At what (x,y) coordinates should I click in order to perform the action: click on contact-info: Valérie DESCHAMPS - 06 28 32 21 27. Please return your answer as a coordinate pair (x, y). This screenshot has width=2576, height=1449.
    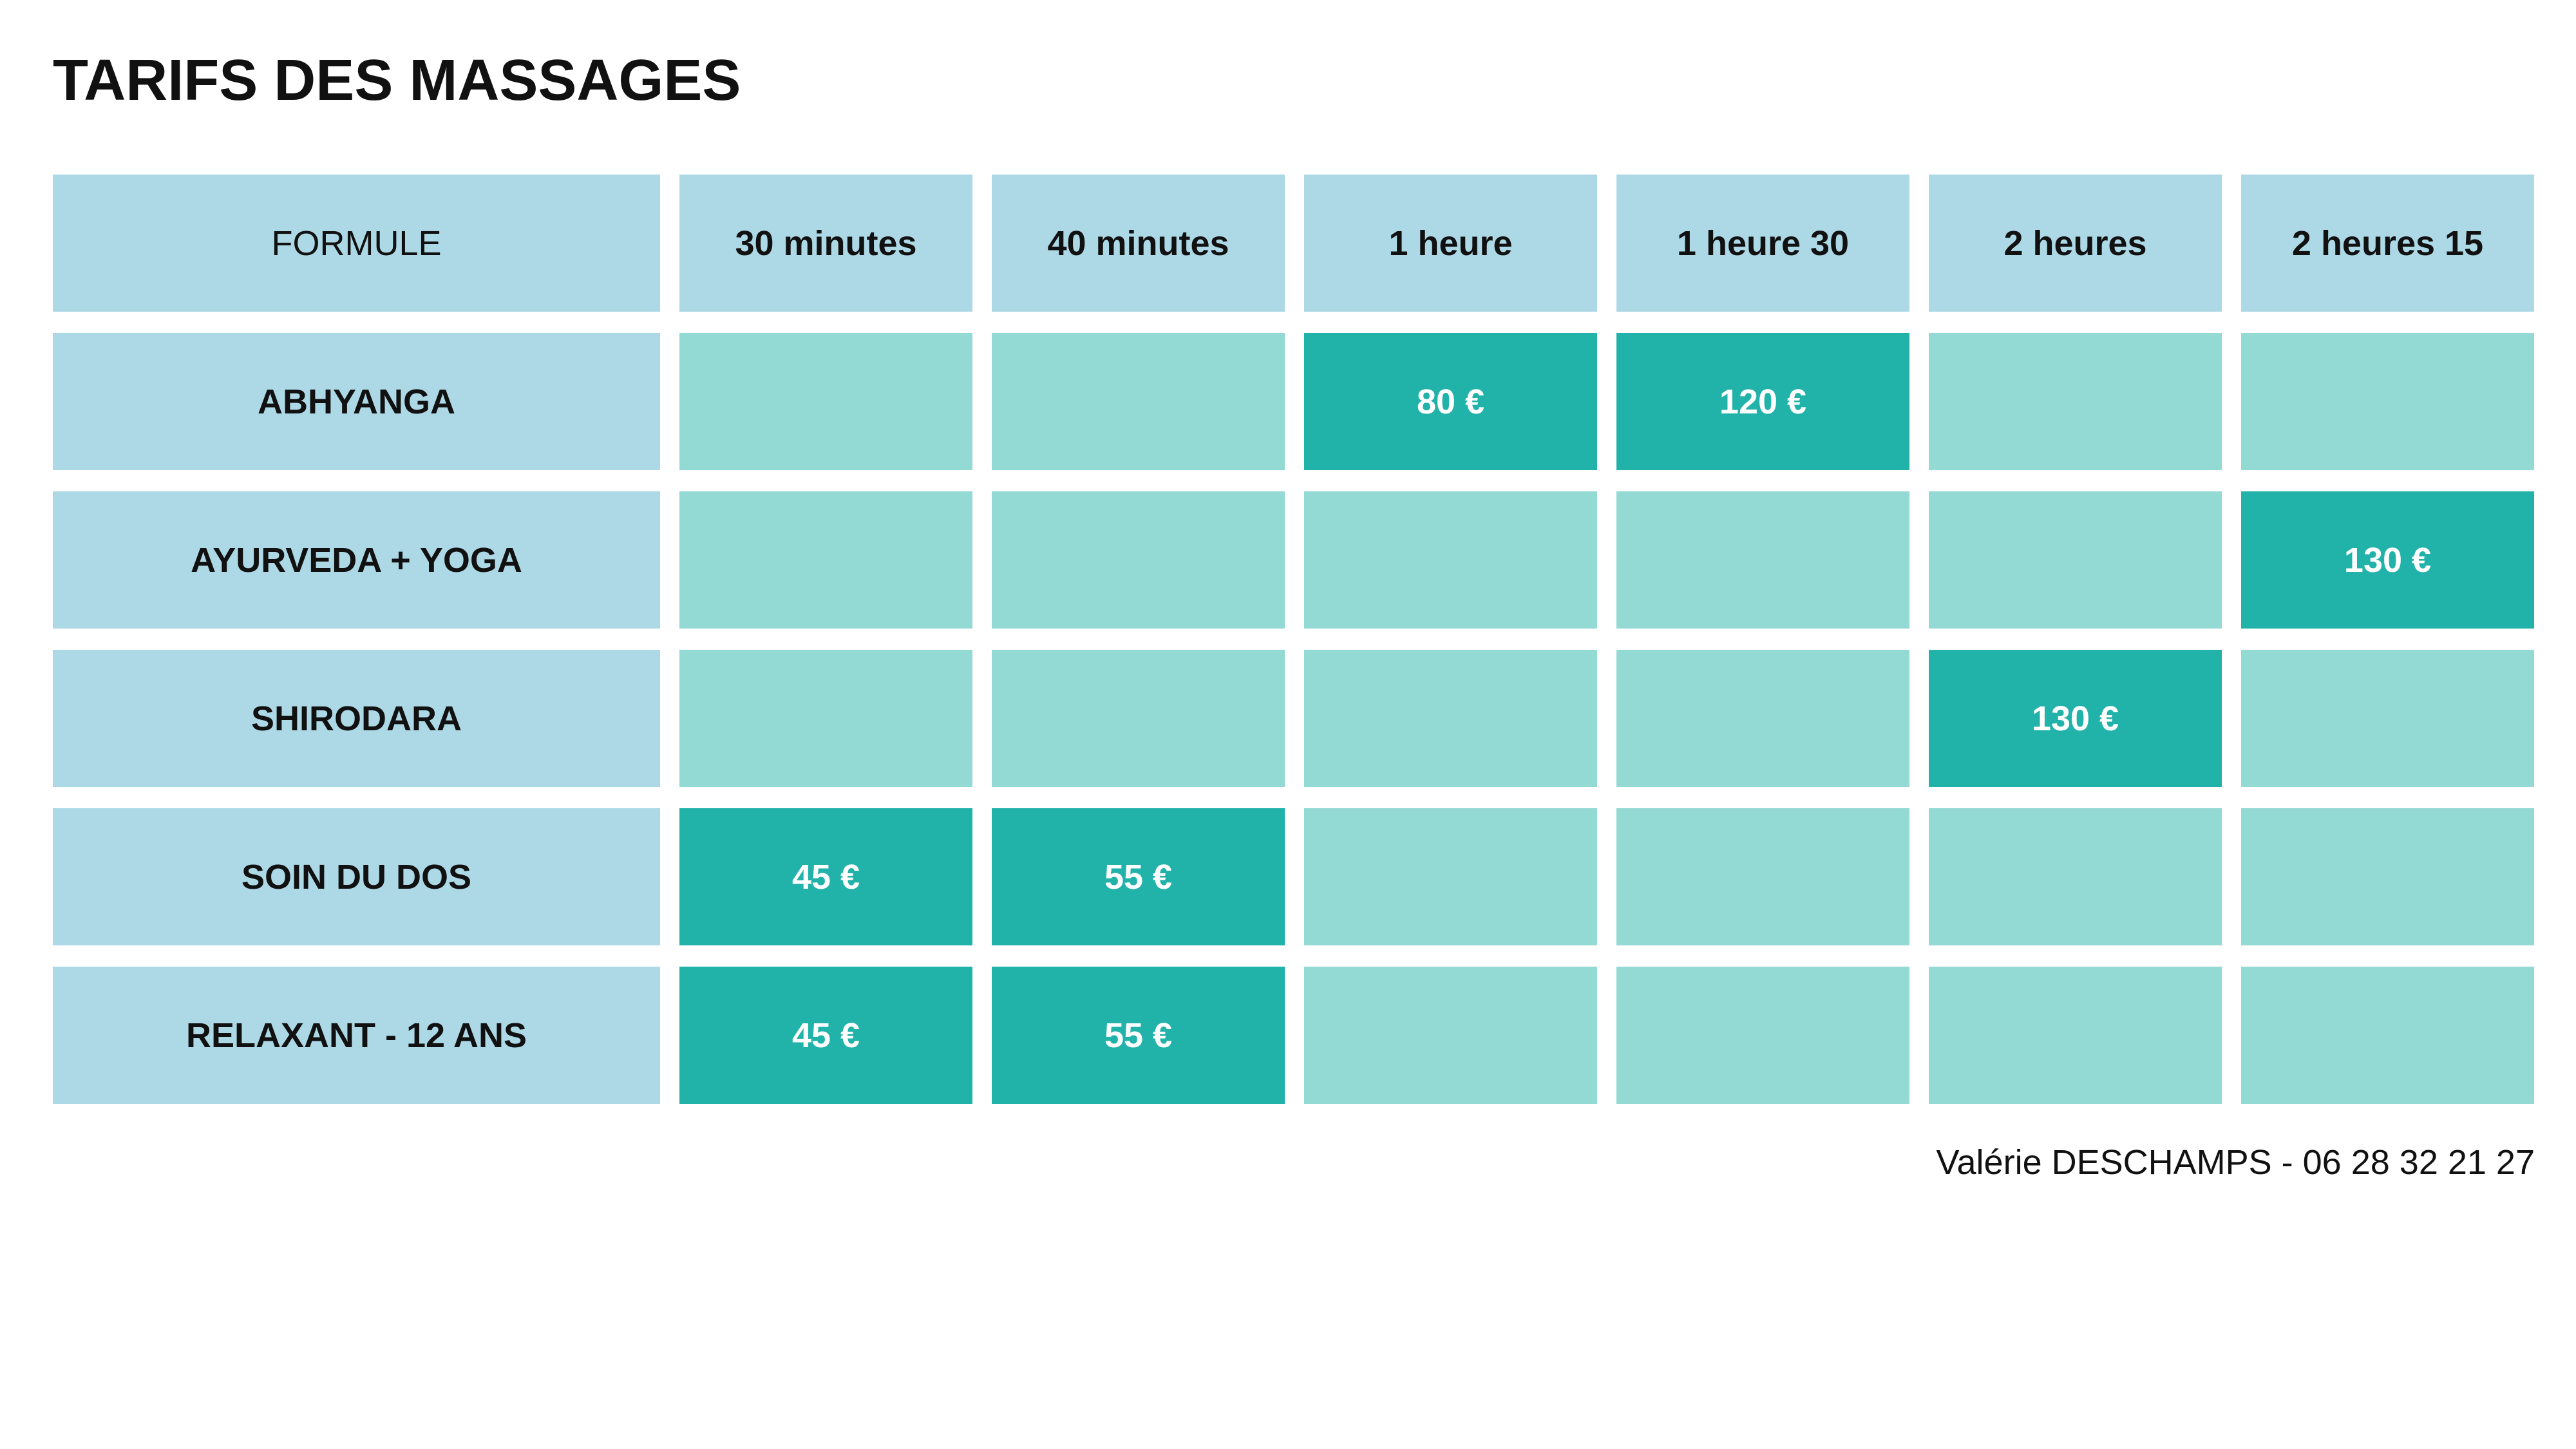
    Looking at the image, I should click on (2235, 1162).